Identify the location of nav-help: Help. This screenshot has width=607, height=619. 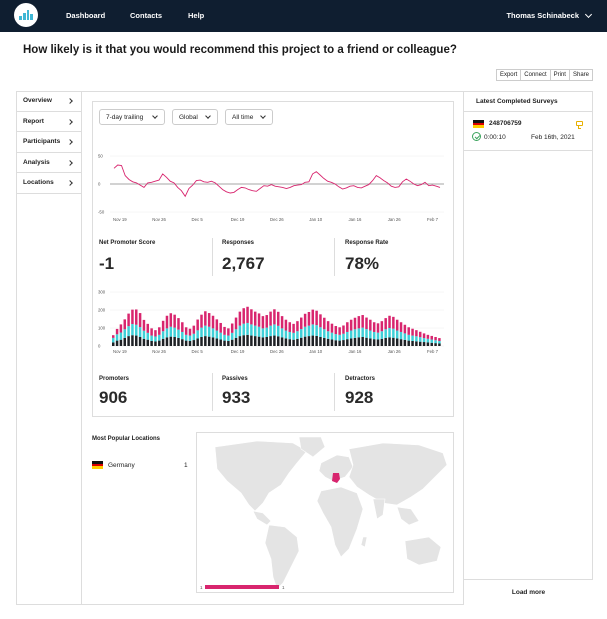
(196, 15).